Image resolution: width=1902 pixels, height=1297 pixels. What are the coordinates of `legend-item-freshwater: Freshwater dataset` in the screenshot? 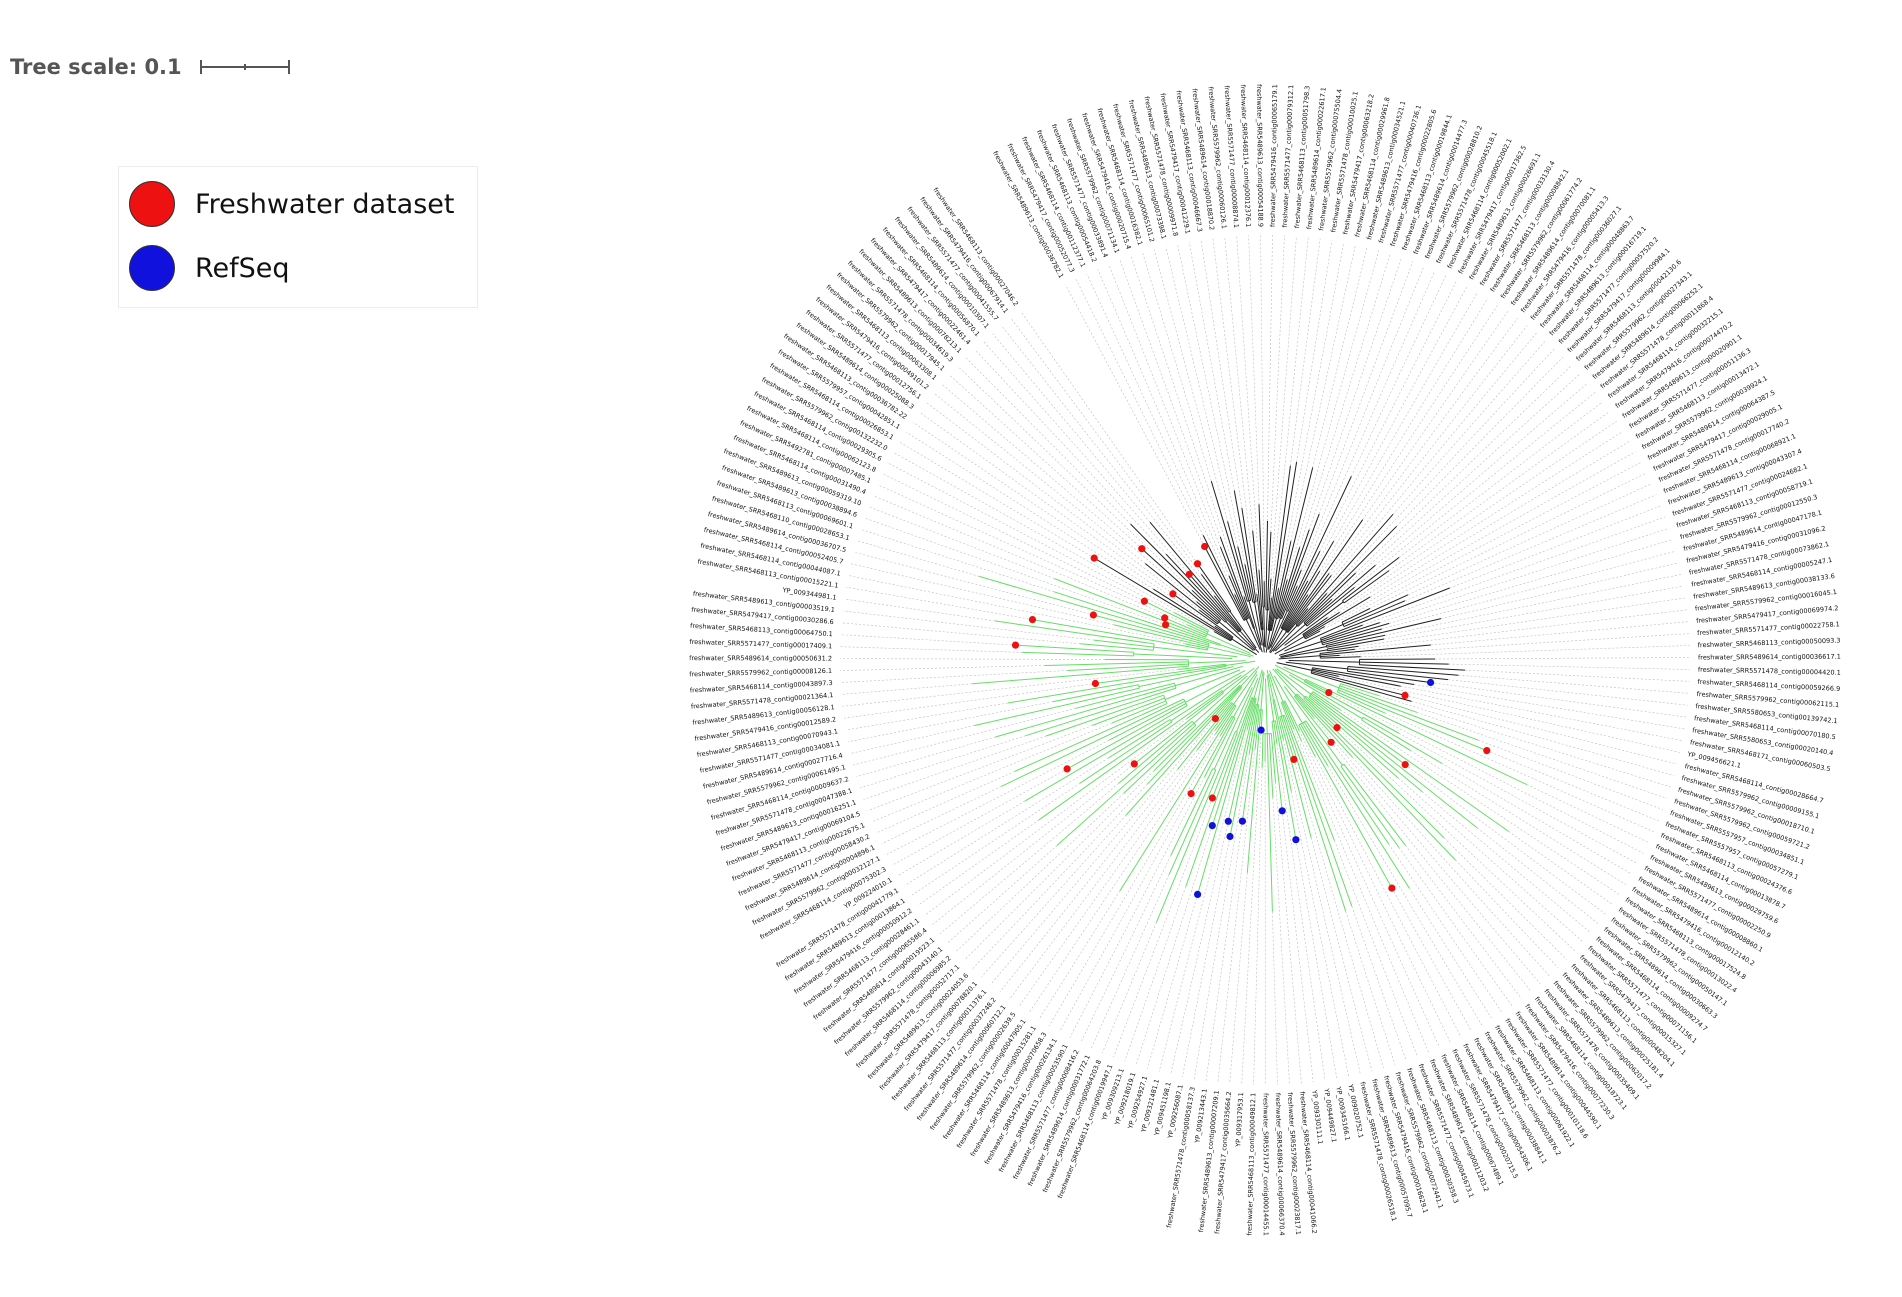 It's located at (291, 204).